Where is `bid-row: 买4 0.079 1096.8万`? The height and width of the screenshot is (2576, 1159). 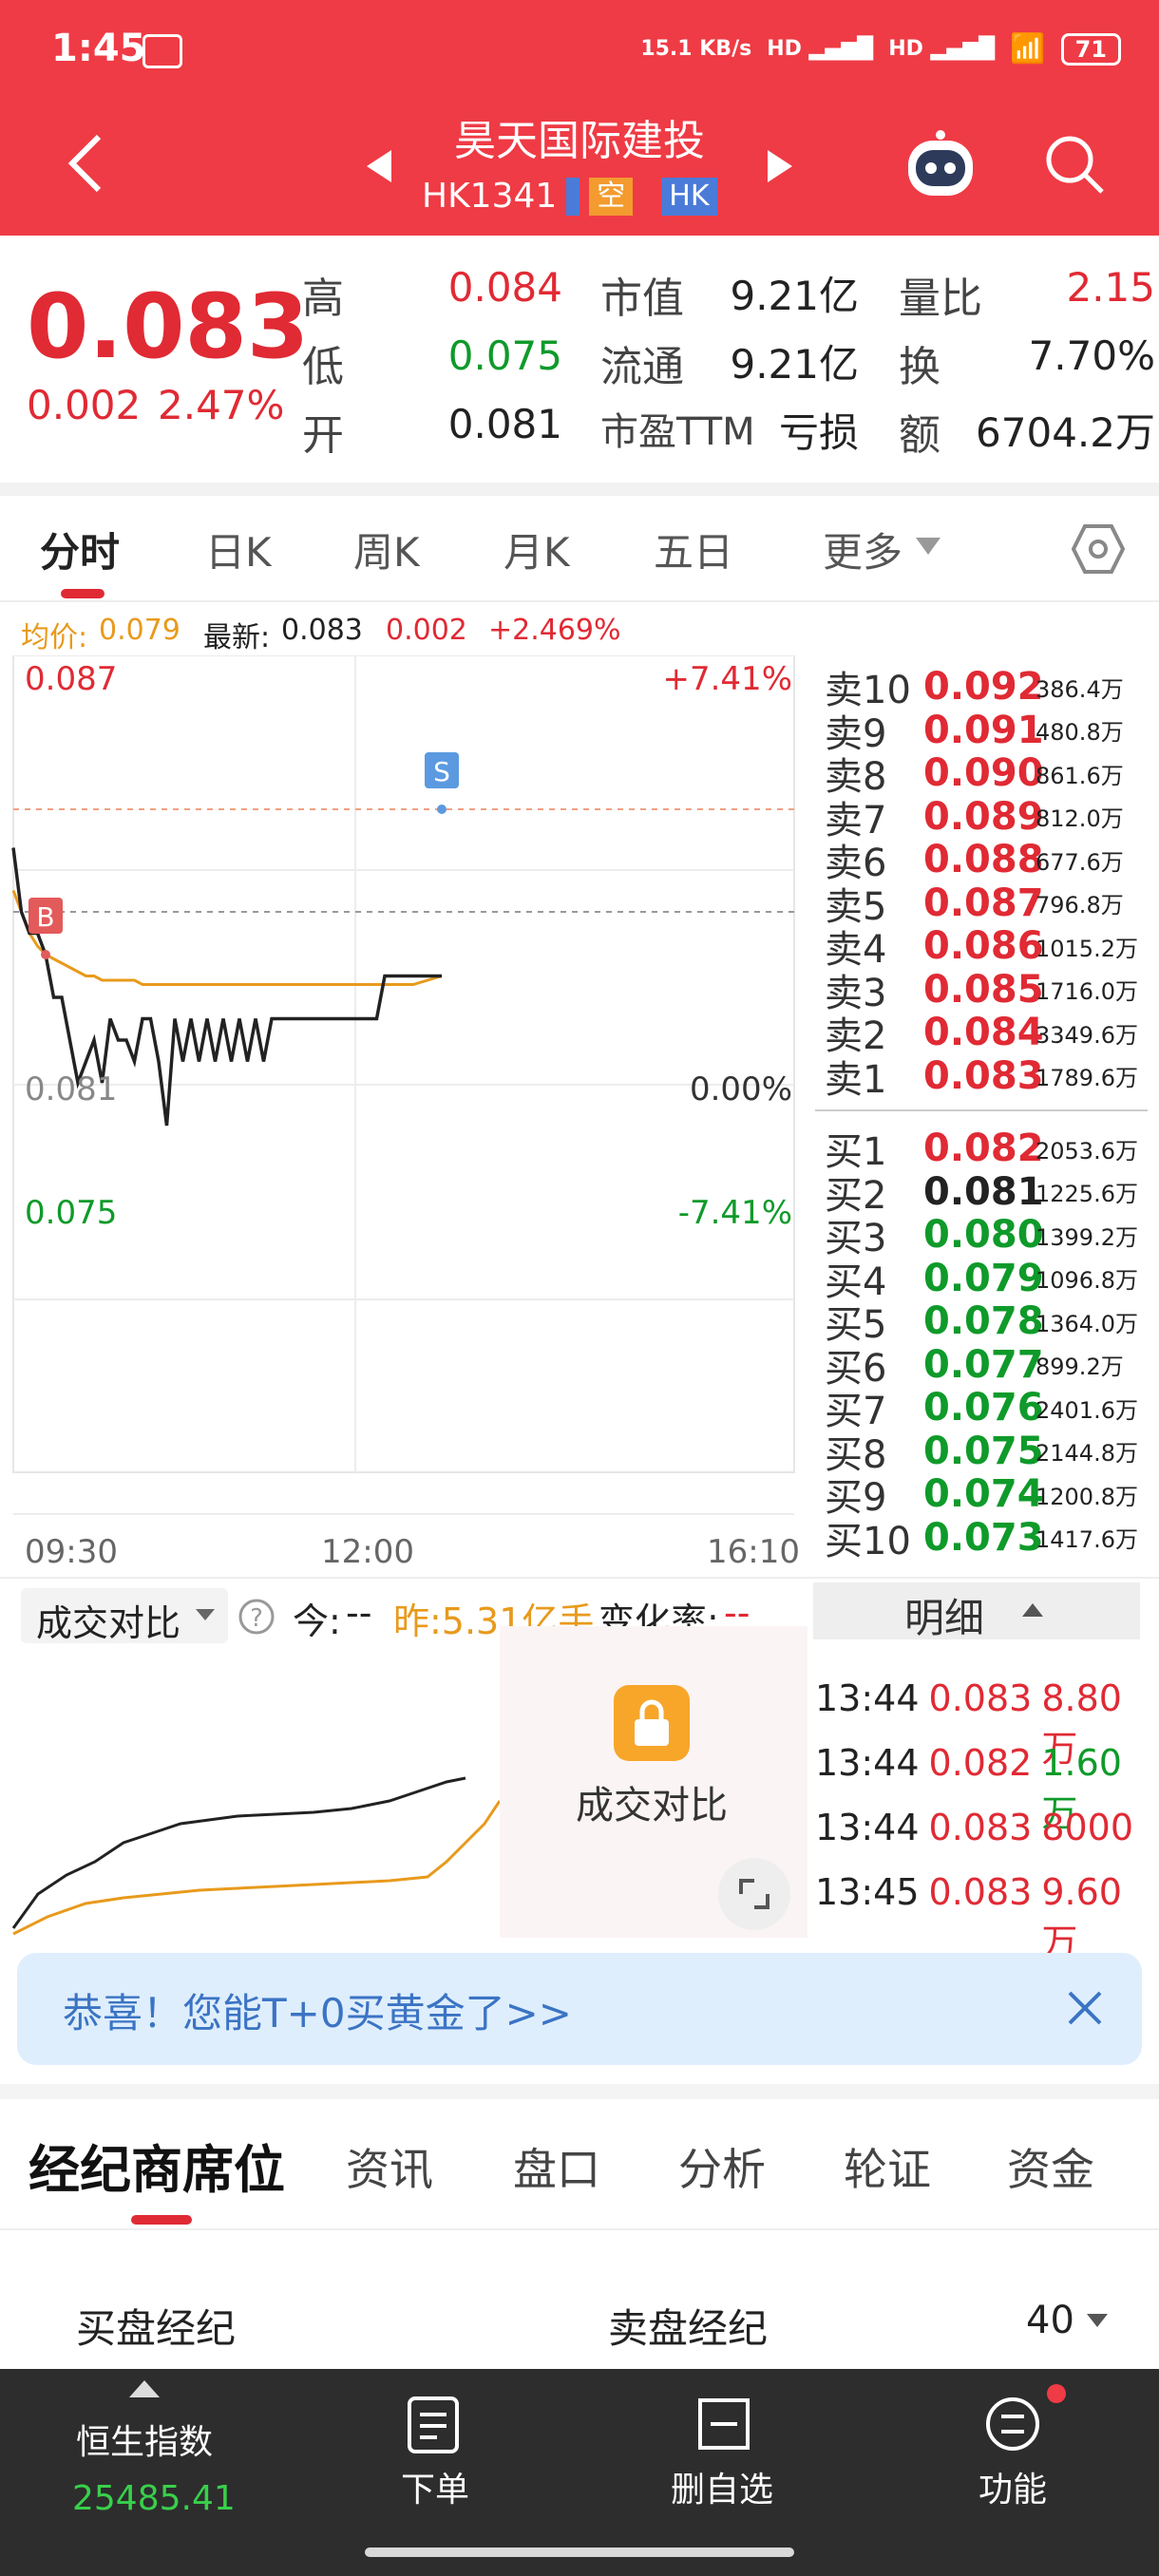
bid-row: 买4 0.079 1096.8万 is located at coordinates (981, 1280).